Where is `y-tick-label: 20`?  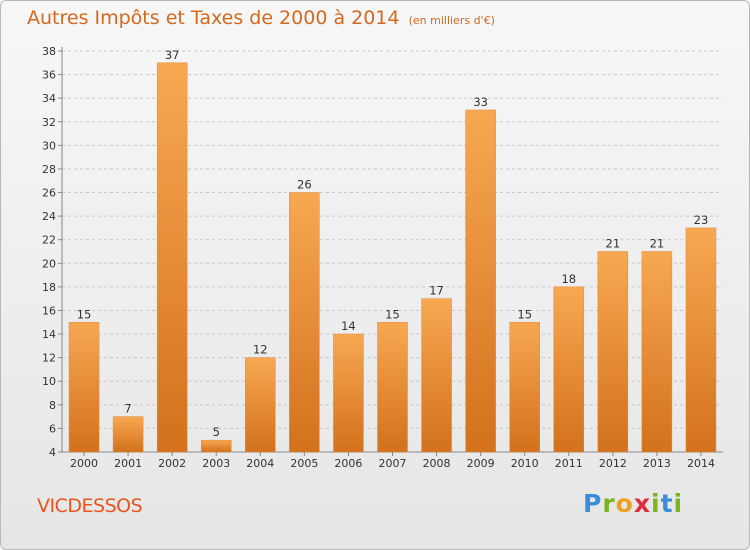
y-tick-label: 20 is located at coordinates (49, 263).